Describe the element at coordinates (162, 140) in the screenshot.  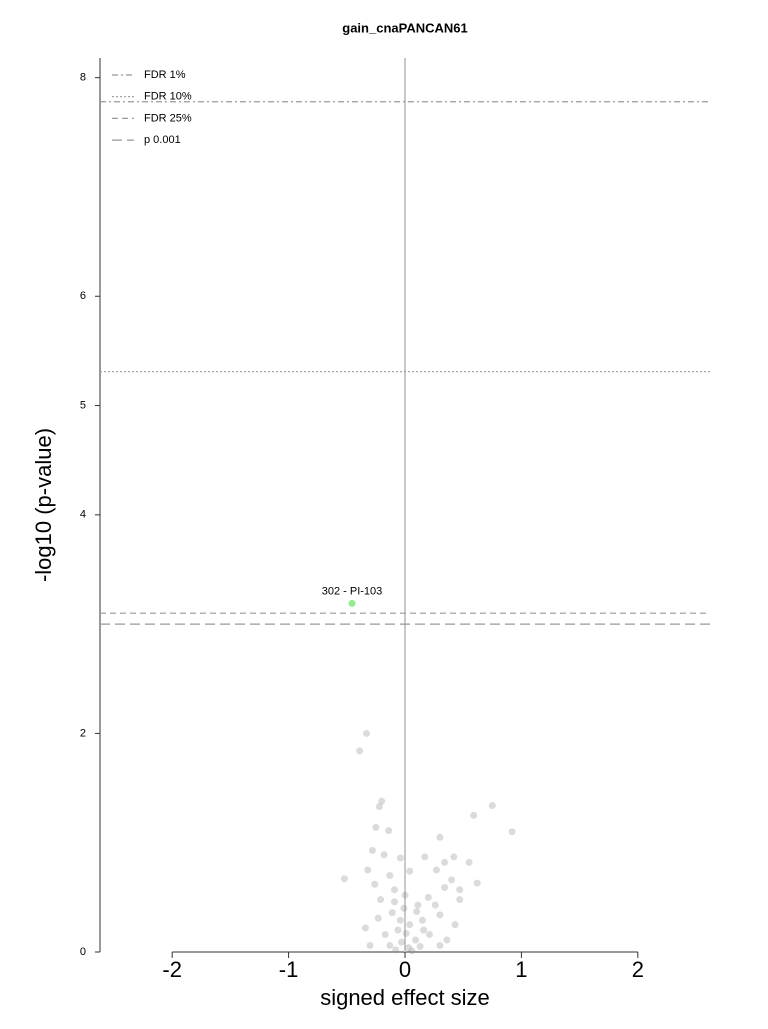
I see `legend-label: p 0.001` at that location.